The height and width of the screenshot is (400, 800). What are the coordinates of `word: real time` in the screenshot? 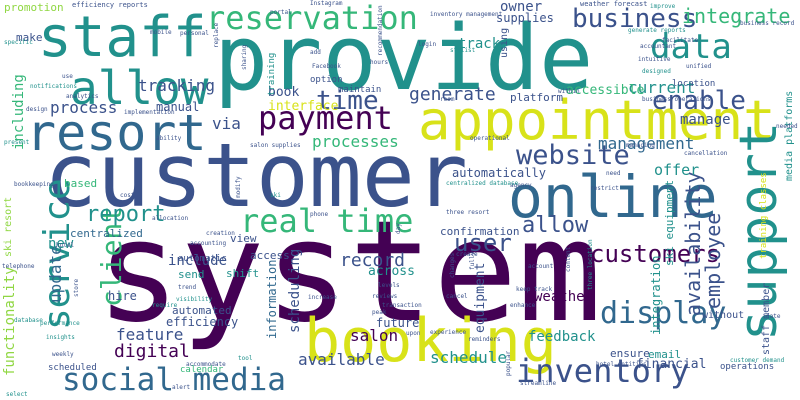 It's located at (327, 221).